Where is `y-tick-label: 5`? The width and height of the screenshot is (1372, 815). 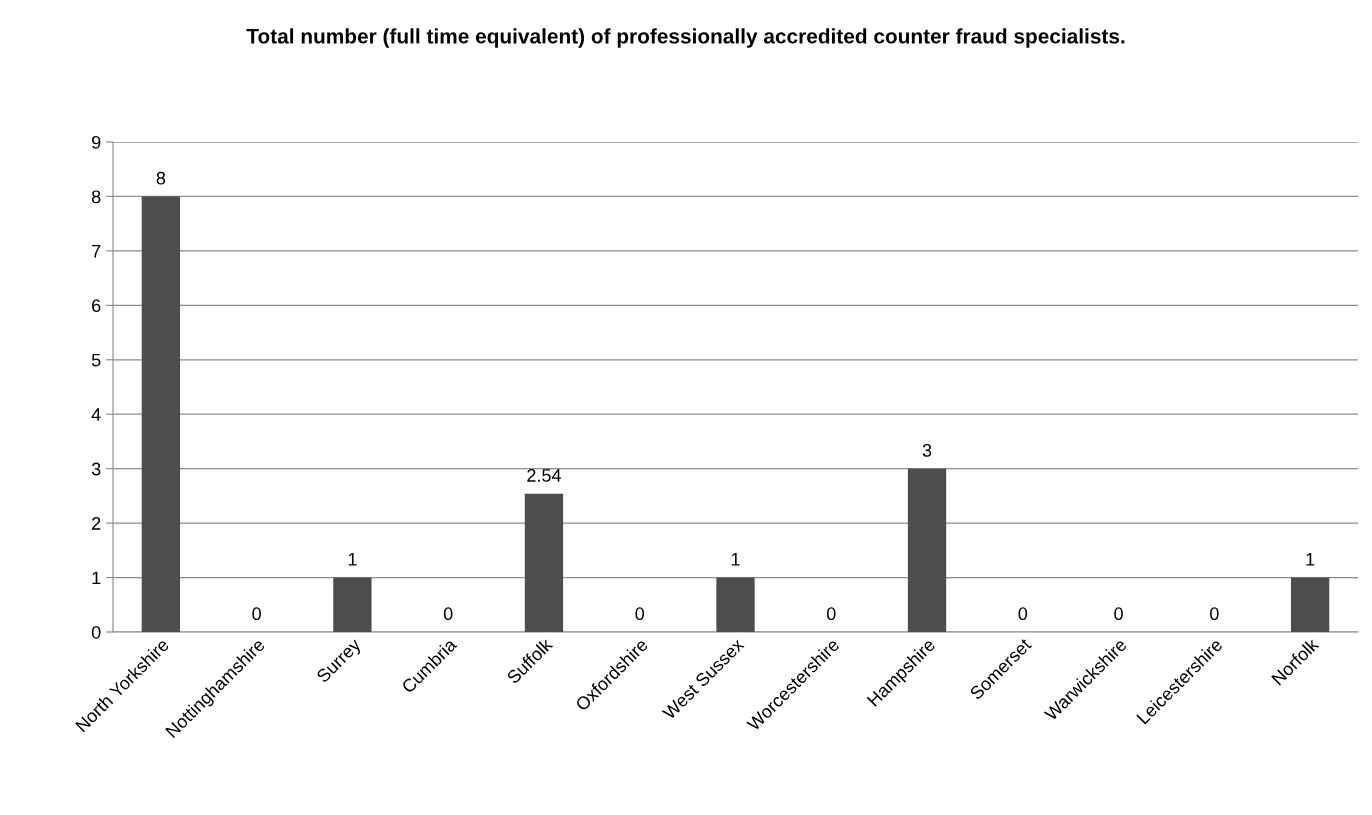
y-tick-label: 5 is located at coordinates (96, 360).